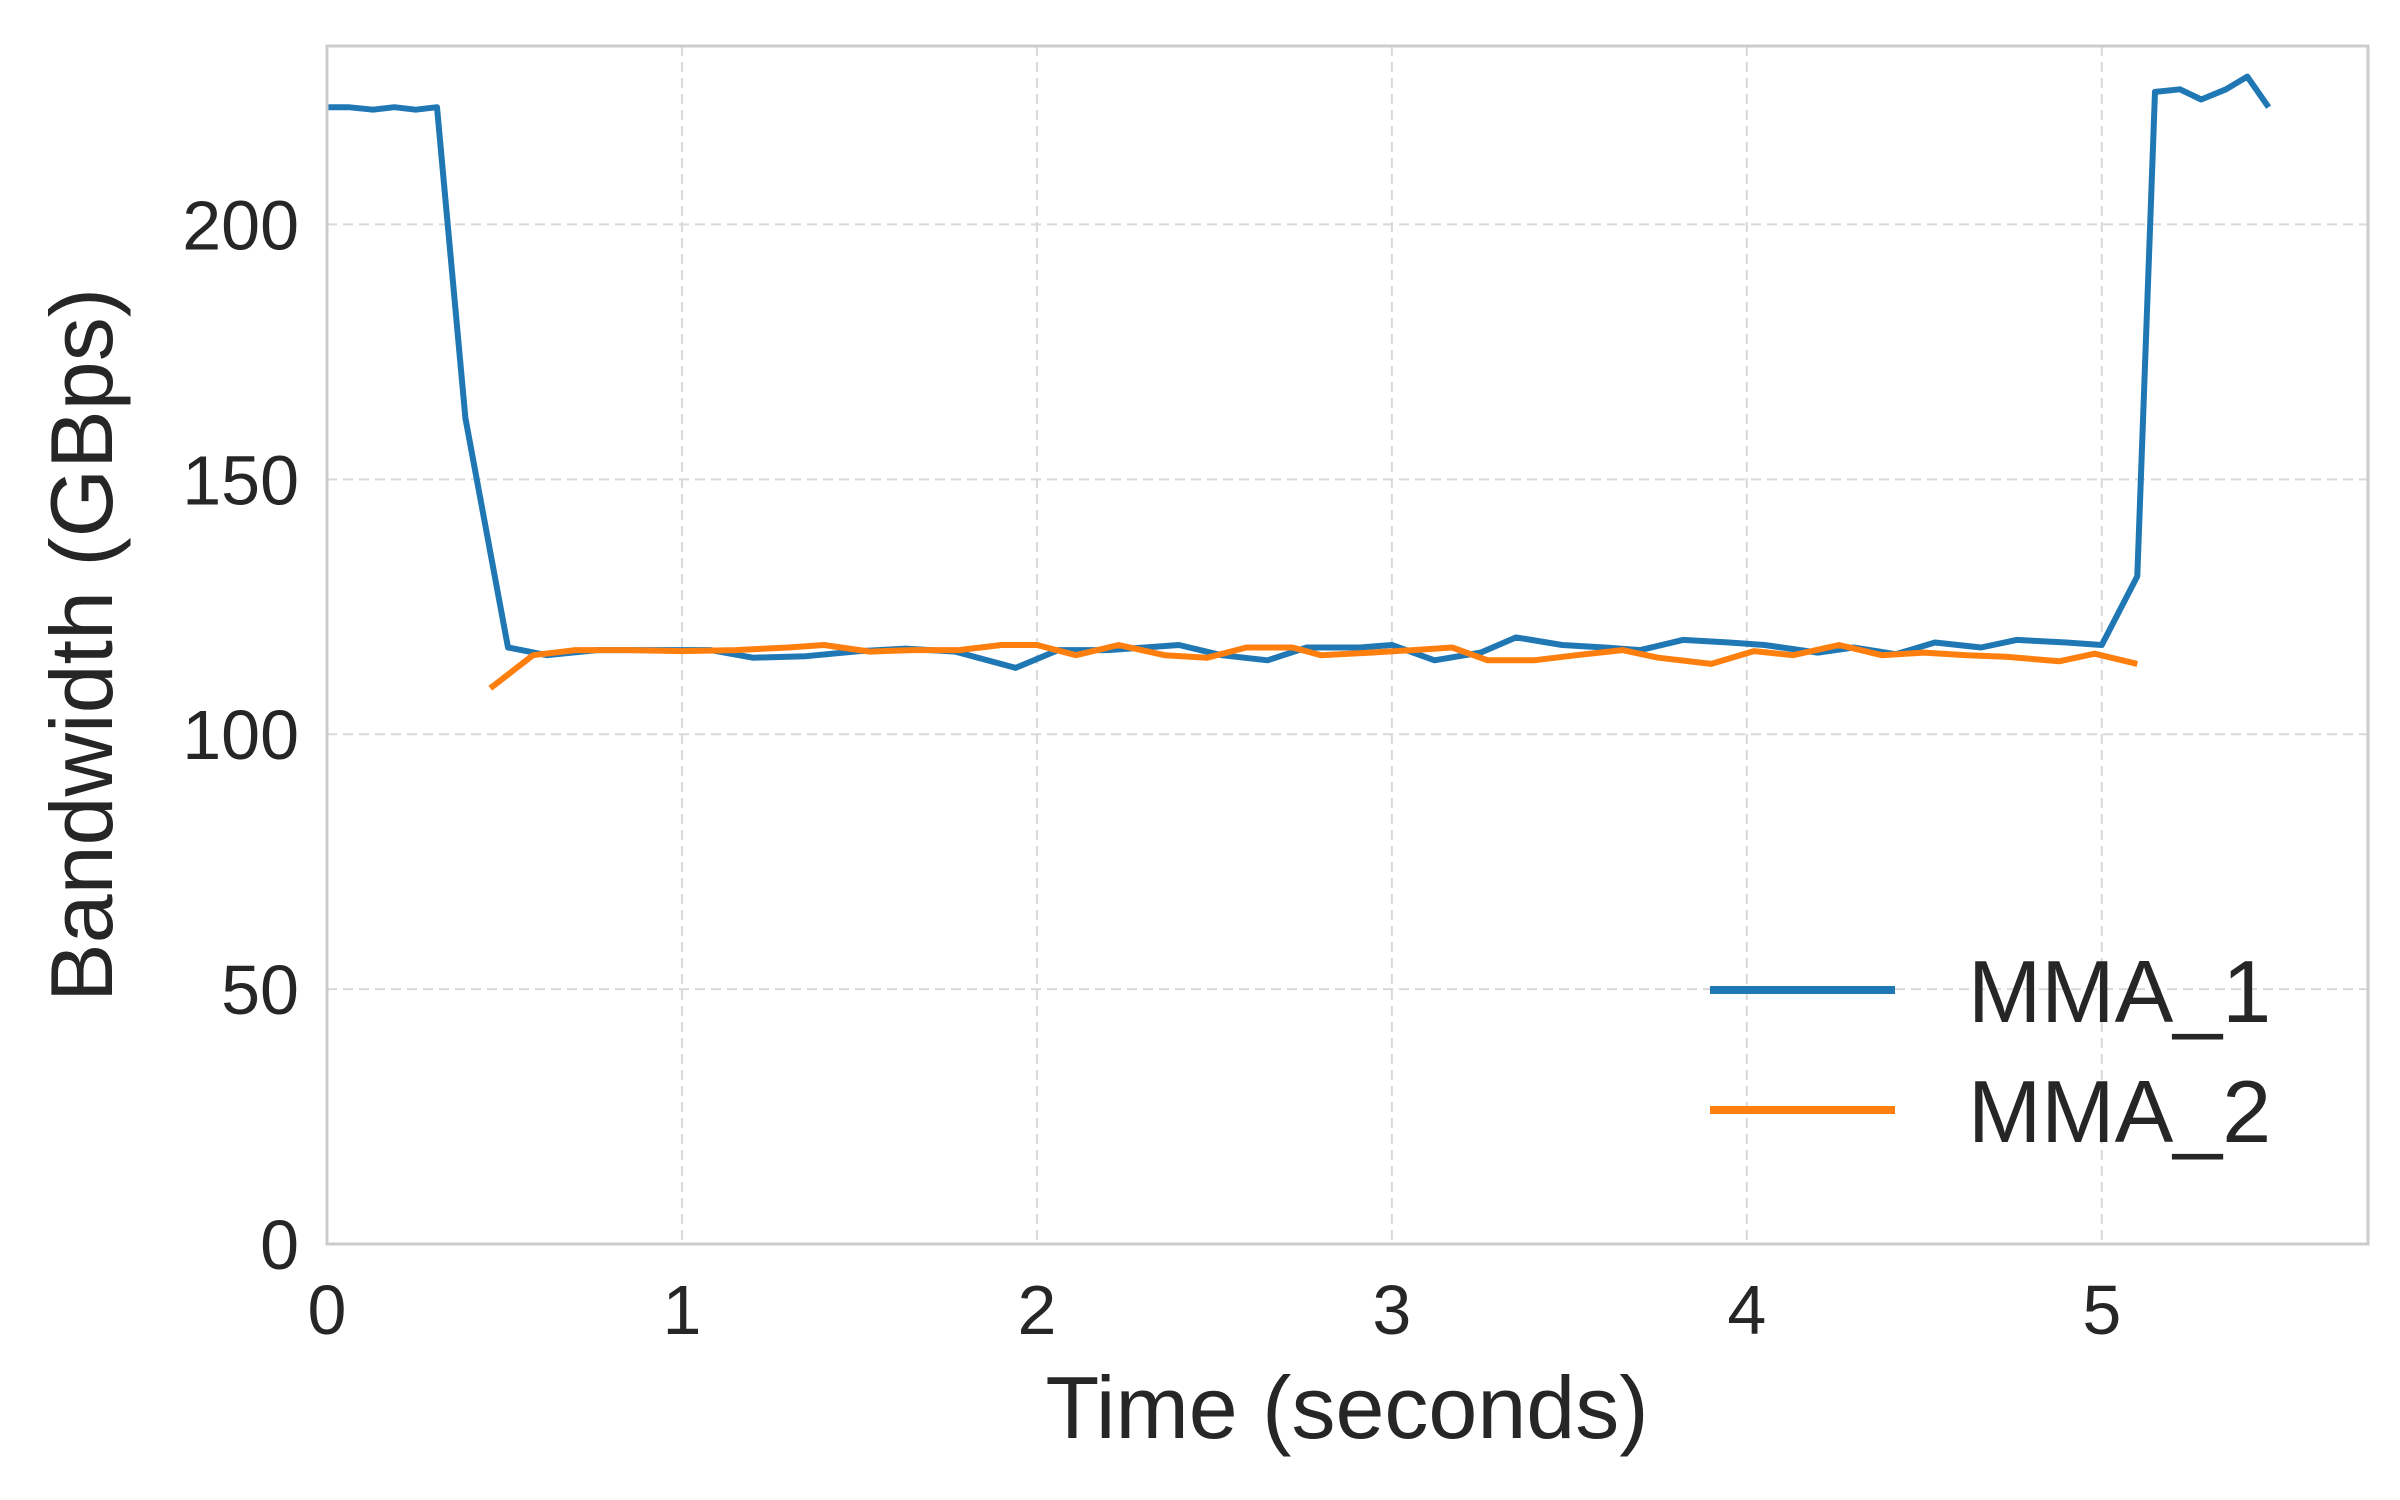 Image resolution: width=2400 pixels, height=1500 pixels. I want to click on x-tick-label: 2, so click(1036, 1310).